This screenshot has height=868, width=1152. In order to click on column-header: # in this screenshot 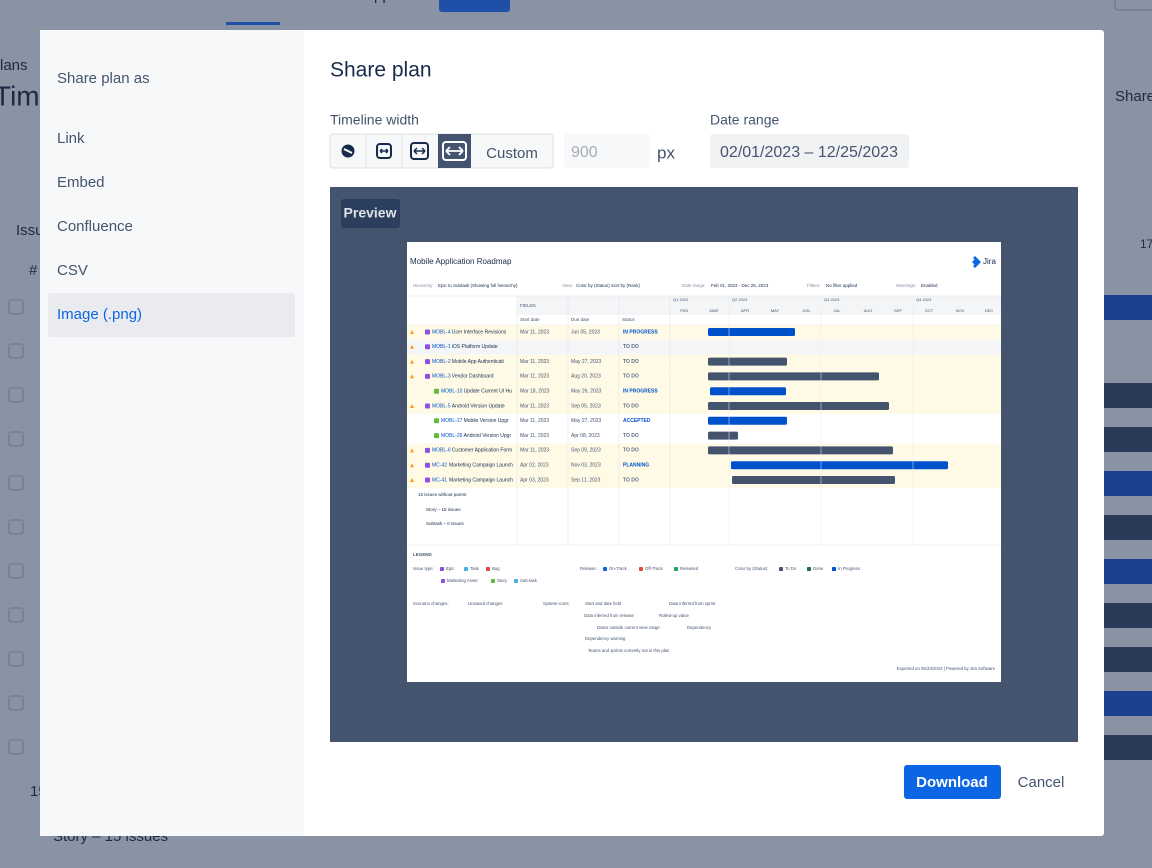, I will do `click(33, 270)`.